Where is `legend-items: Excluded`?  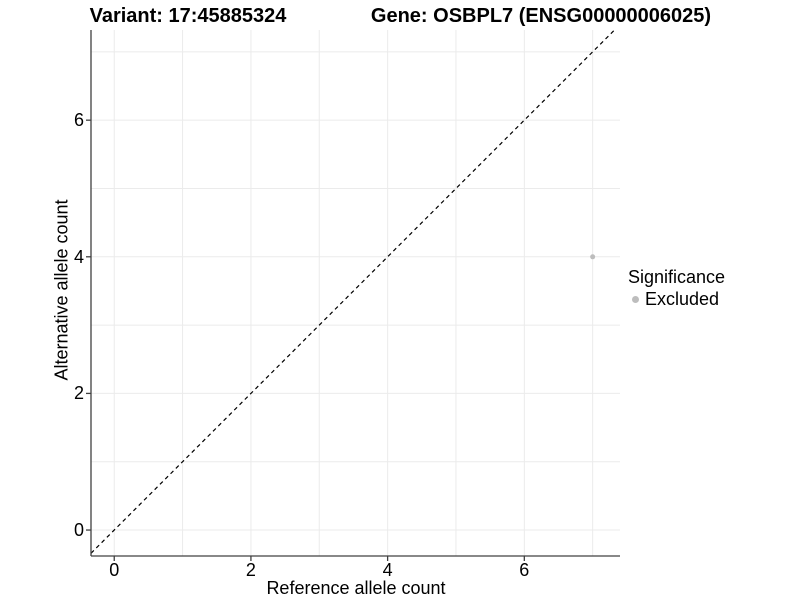 legend-items: Excluded is located at coordinates (676, 299).